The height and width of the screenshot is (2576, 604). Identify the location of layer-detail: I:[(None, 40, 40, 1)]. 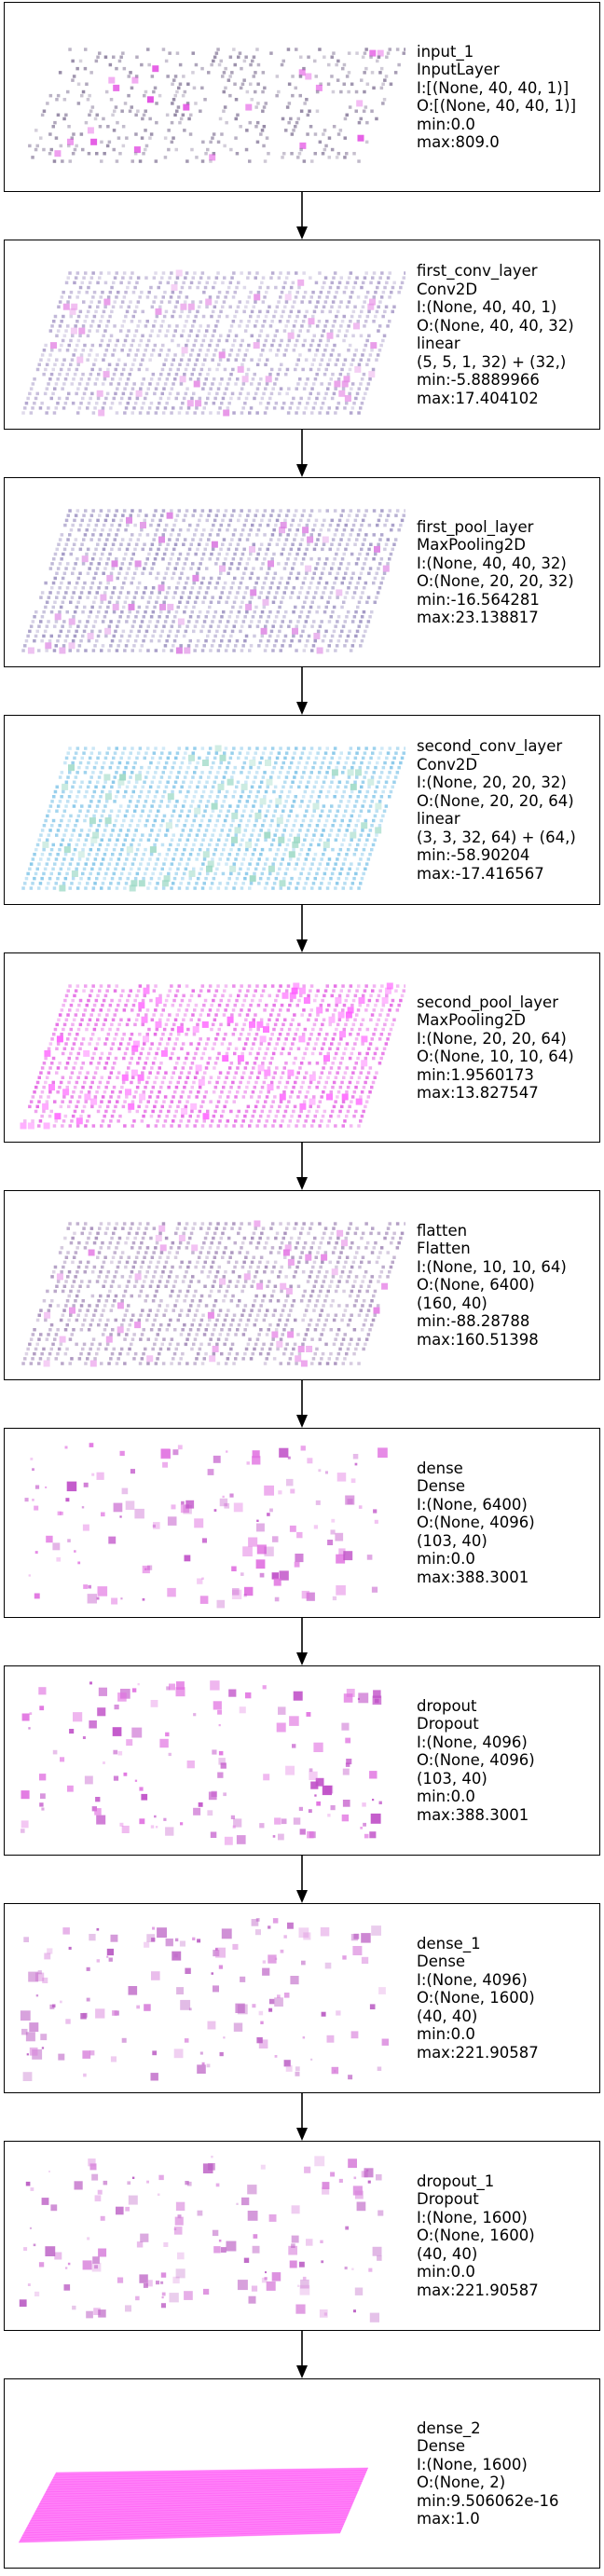
(493, 87).